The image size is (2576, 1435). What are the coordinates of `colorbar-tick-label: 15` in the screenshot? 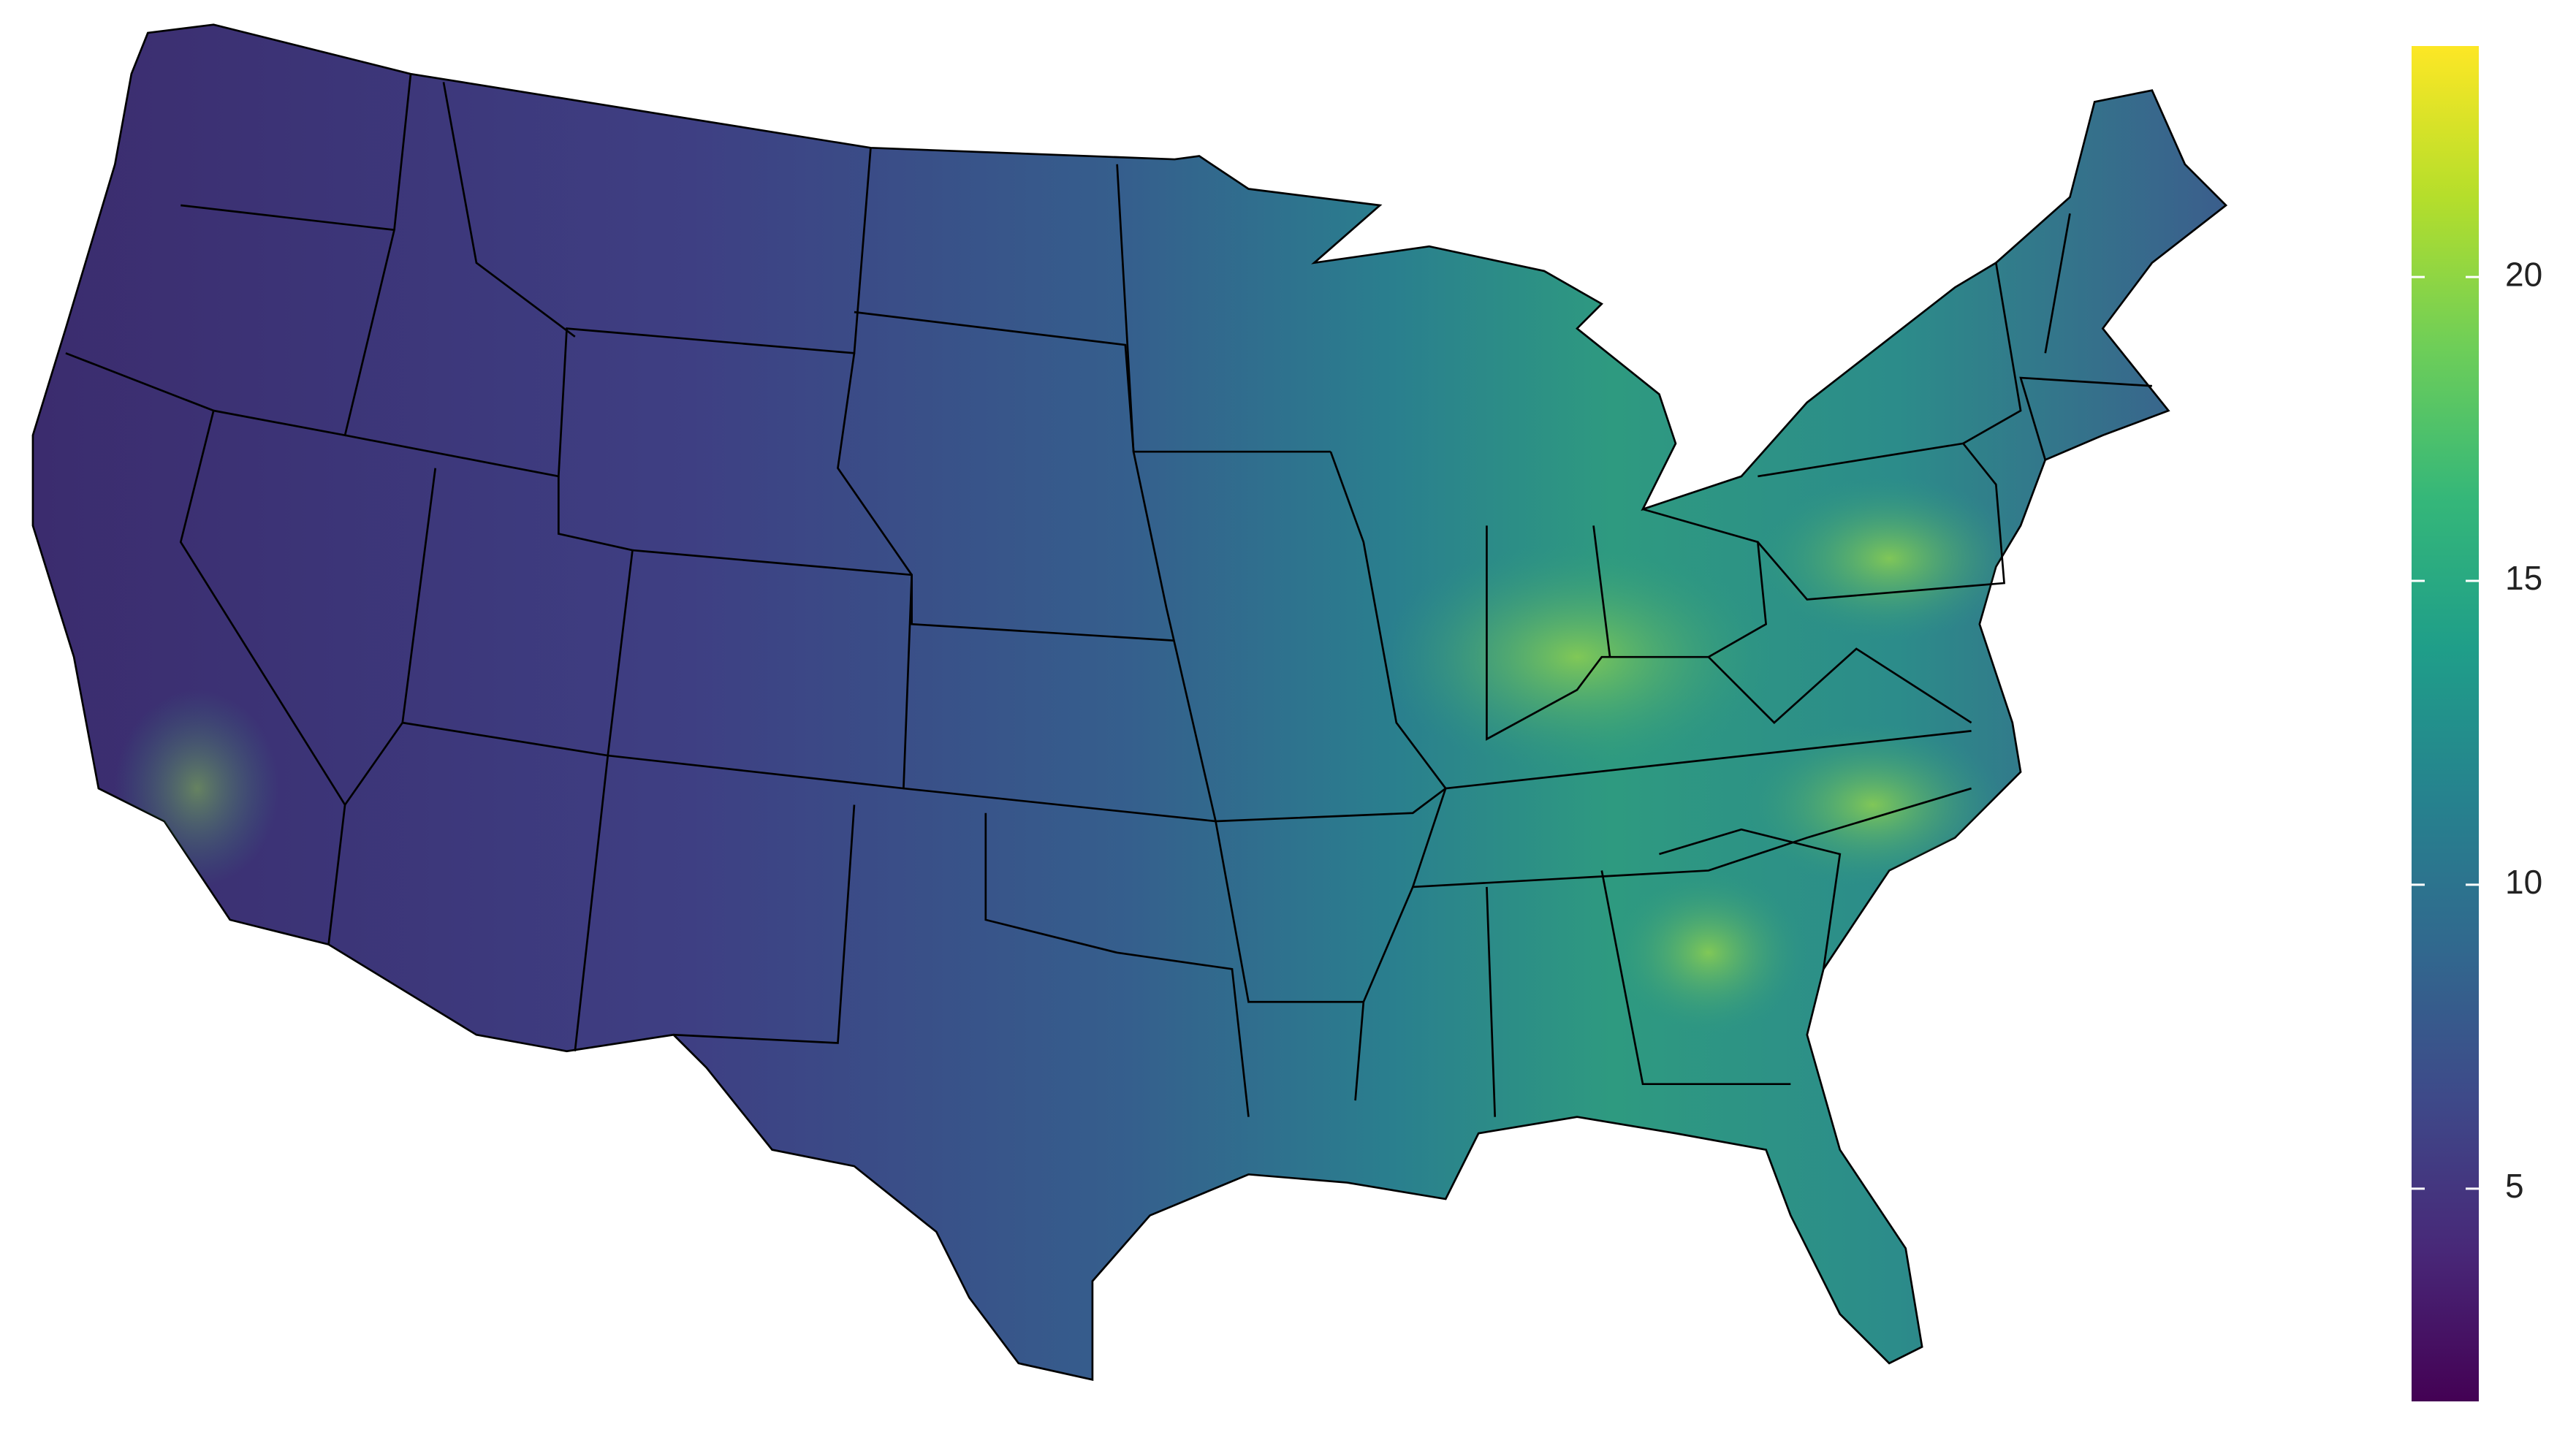 It's located at (2523, 578).